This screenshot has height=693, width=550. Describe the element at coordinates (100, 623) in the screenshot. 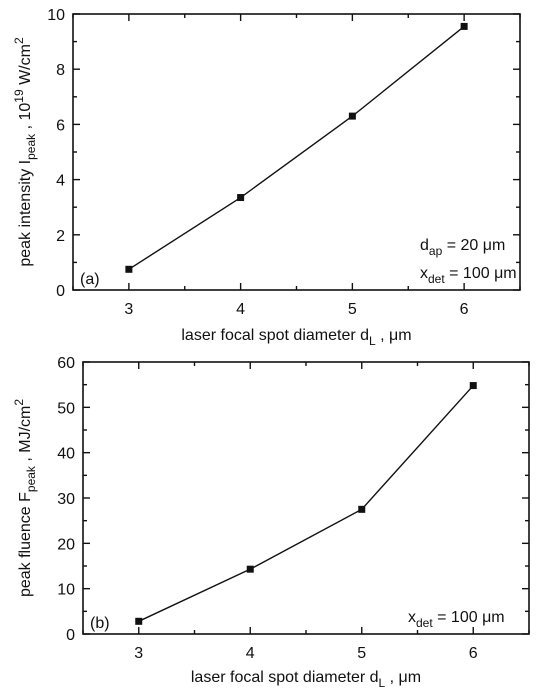

I see `panel-label: (b)` at that location.